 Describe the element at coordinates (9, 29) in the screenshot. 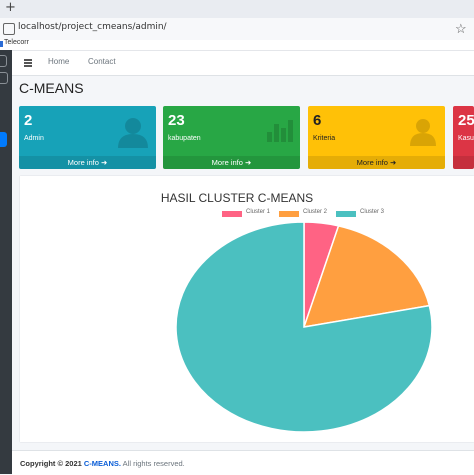

I see `page-info-icon` at that location.